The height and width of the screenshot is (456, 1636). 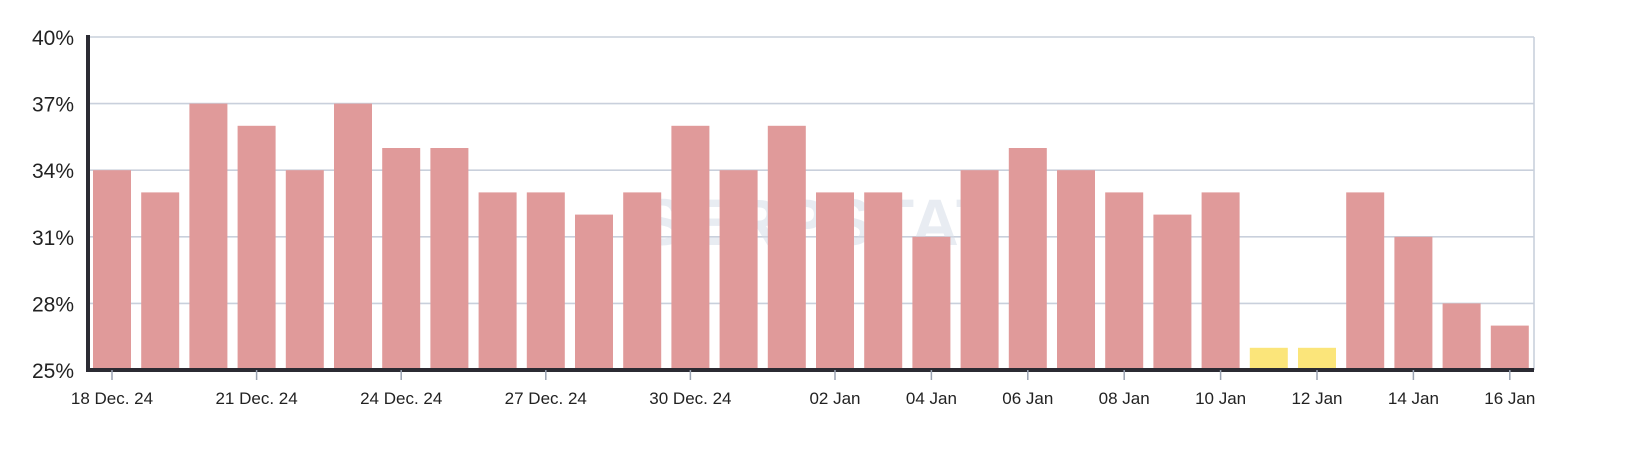 What do you see at coordinates (1220, 398) in the screenshot?
I see `x-tick-label: 10 Jan` at bounding box center [1220, 398].